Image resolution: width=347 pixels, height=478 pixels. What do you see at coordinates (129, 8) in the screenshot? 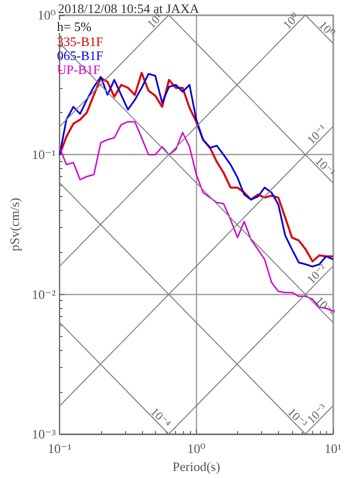
I see `chart-title: 2018/12/08 10:54 at JAXA` at bounding box center [129, 8].